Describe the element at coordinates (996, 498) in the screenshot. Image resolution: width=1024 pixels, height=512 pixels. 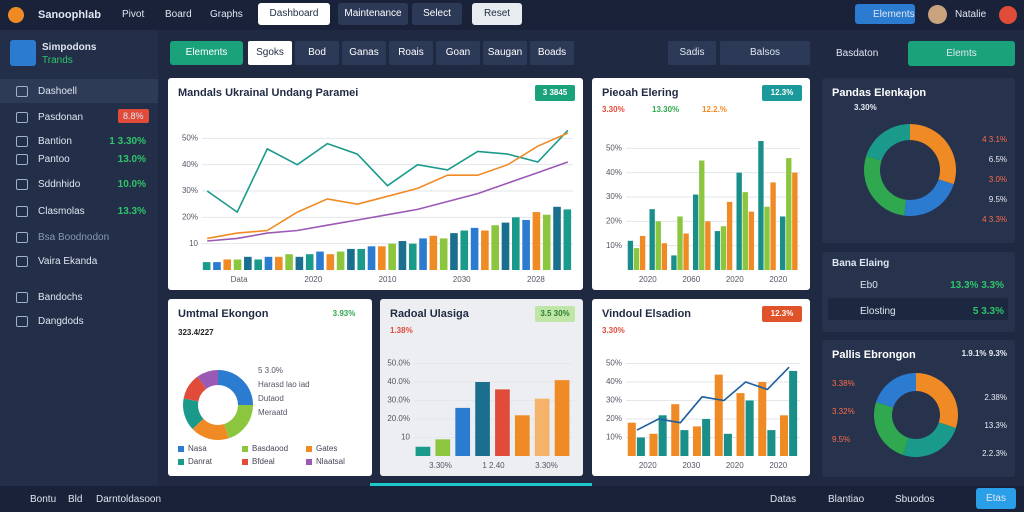
I see `footer-button: Etas` at that location.